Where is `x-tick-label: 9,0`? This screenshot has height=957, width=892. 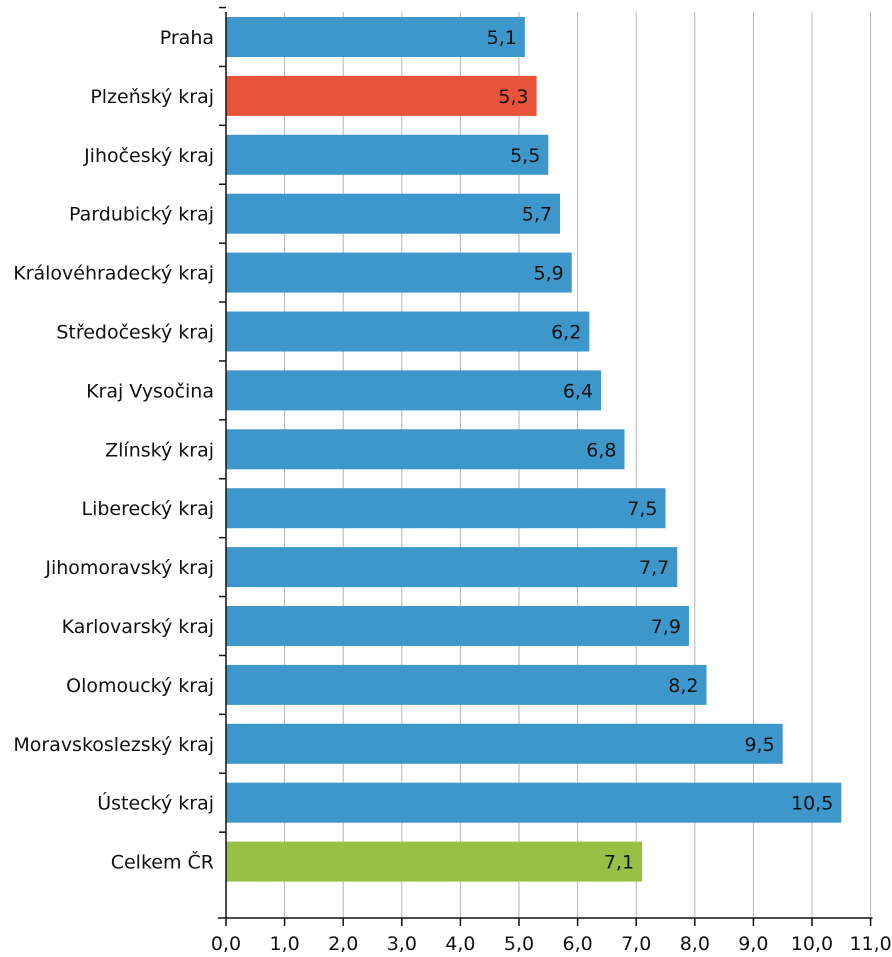 x-tick-label: 9,0 is located at coordinates (753, 944).